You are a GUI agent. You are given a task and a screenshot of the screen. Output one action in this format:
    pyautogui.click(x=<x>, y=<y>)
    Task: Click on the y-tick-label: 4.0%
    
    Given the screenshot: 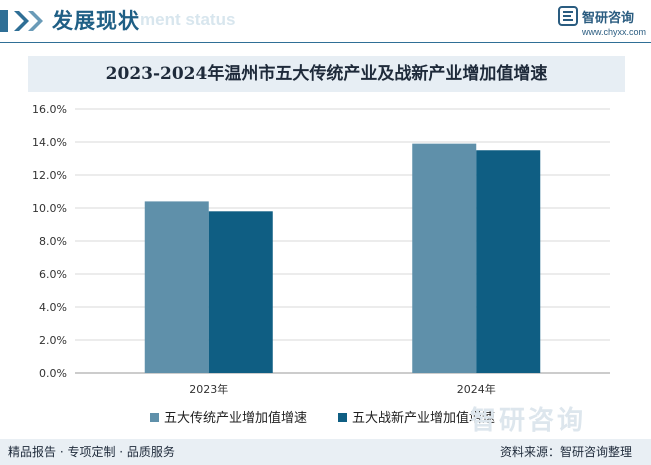 What is the action you would take?
    pyautogui.click(x=53, y=307)
    